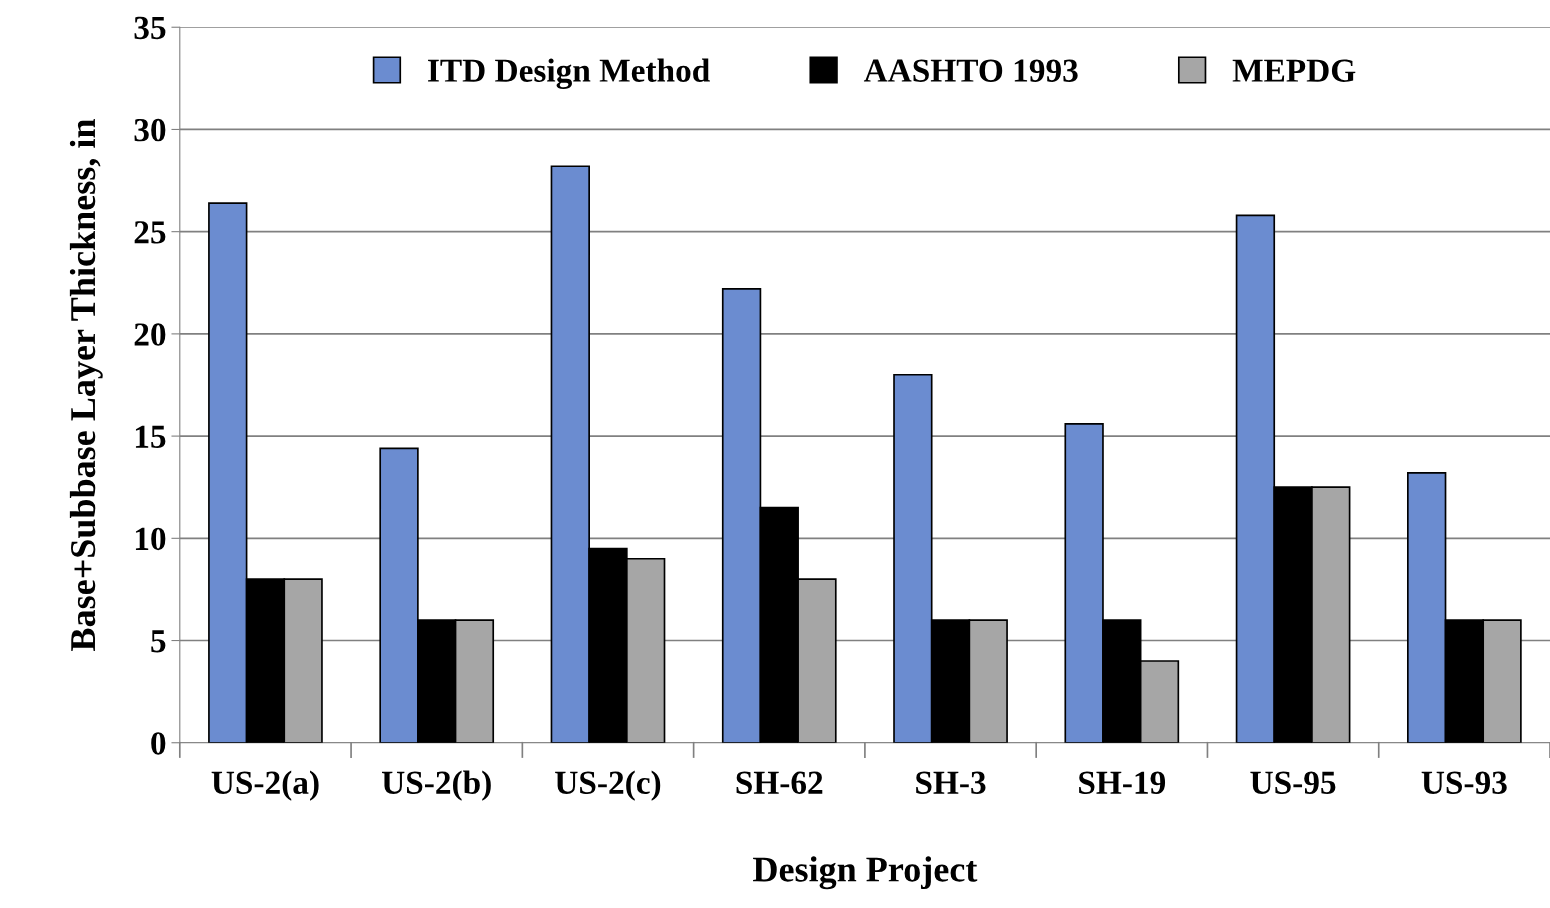 This screenshot has height=908, width=1550. Describe the element at coordinates (1294, 70) in the screenshot. I see `legend-label: MEPDG` at that location.